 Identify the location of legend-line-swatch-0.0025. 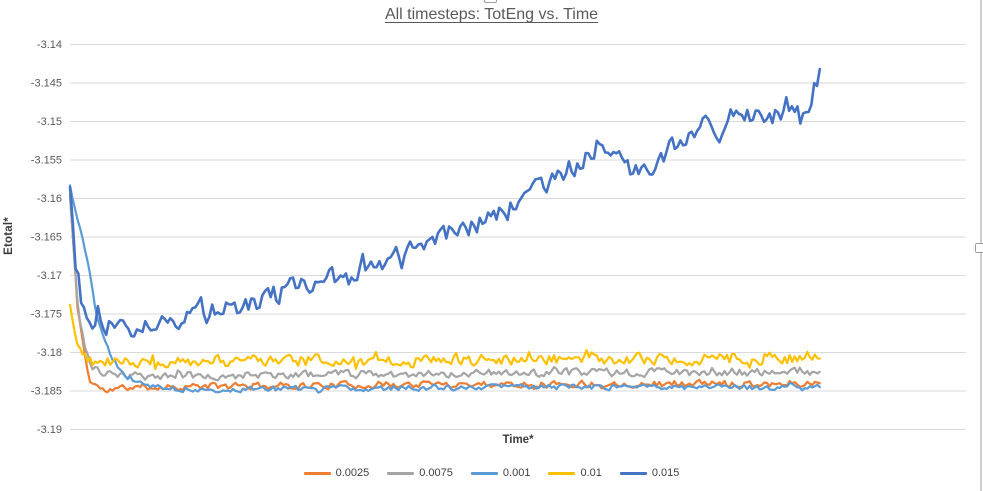
(317, 473).